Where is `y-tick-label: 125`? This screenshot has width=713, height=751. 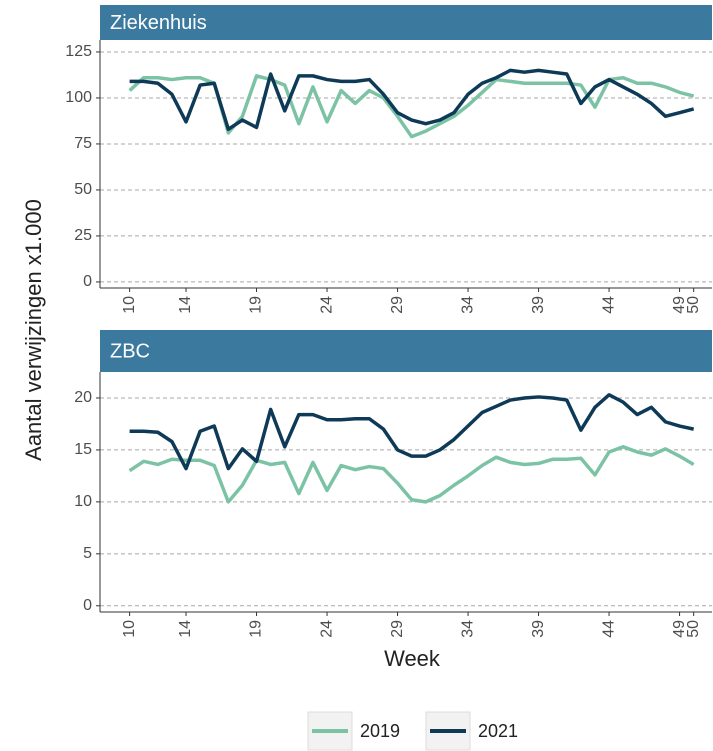 y-tick-label: 125 is located at coordinates (78, 51).